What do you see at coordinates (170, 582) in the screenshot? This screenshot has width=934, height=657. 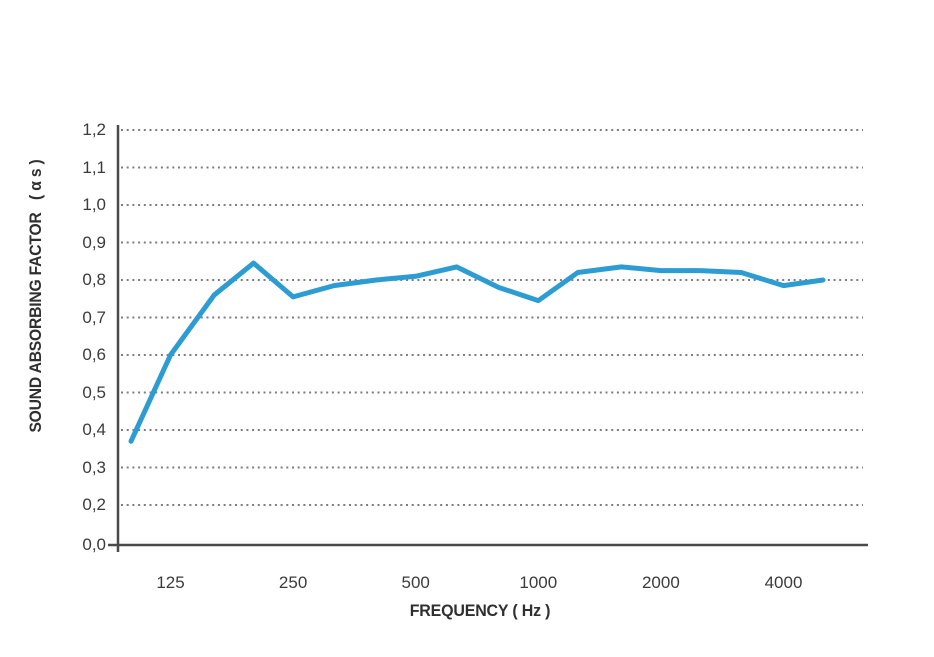 I see `x-tick-label: 125` at bounding box center [170, 582].